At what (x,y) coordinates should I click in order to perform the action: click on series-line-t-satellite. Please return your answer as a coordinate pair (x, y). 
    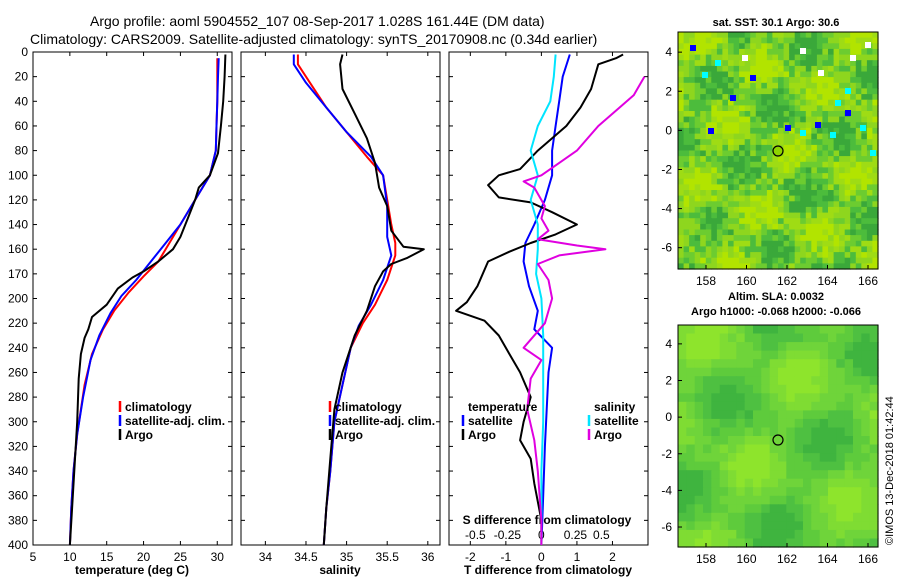
    Looking at the image, I should click on (546, 300).